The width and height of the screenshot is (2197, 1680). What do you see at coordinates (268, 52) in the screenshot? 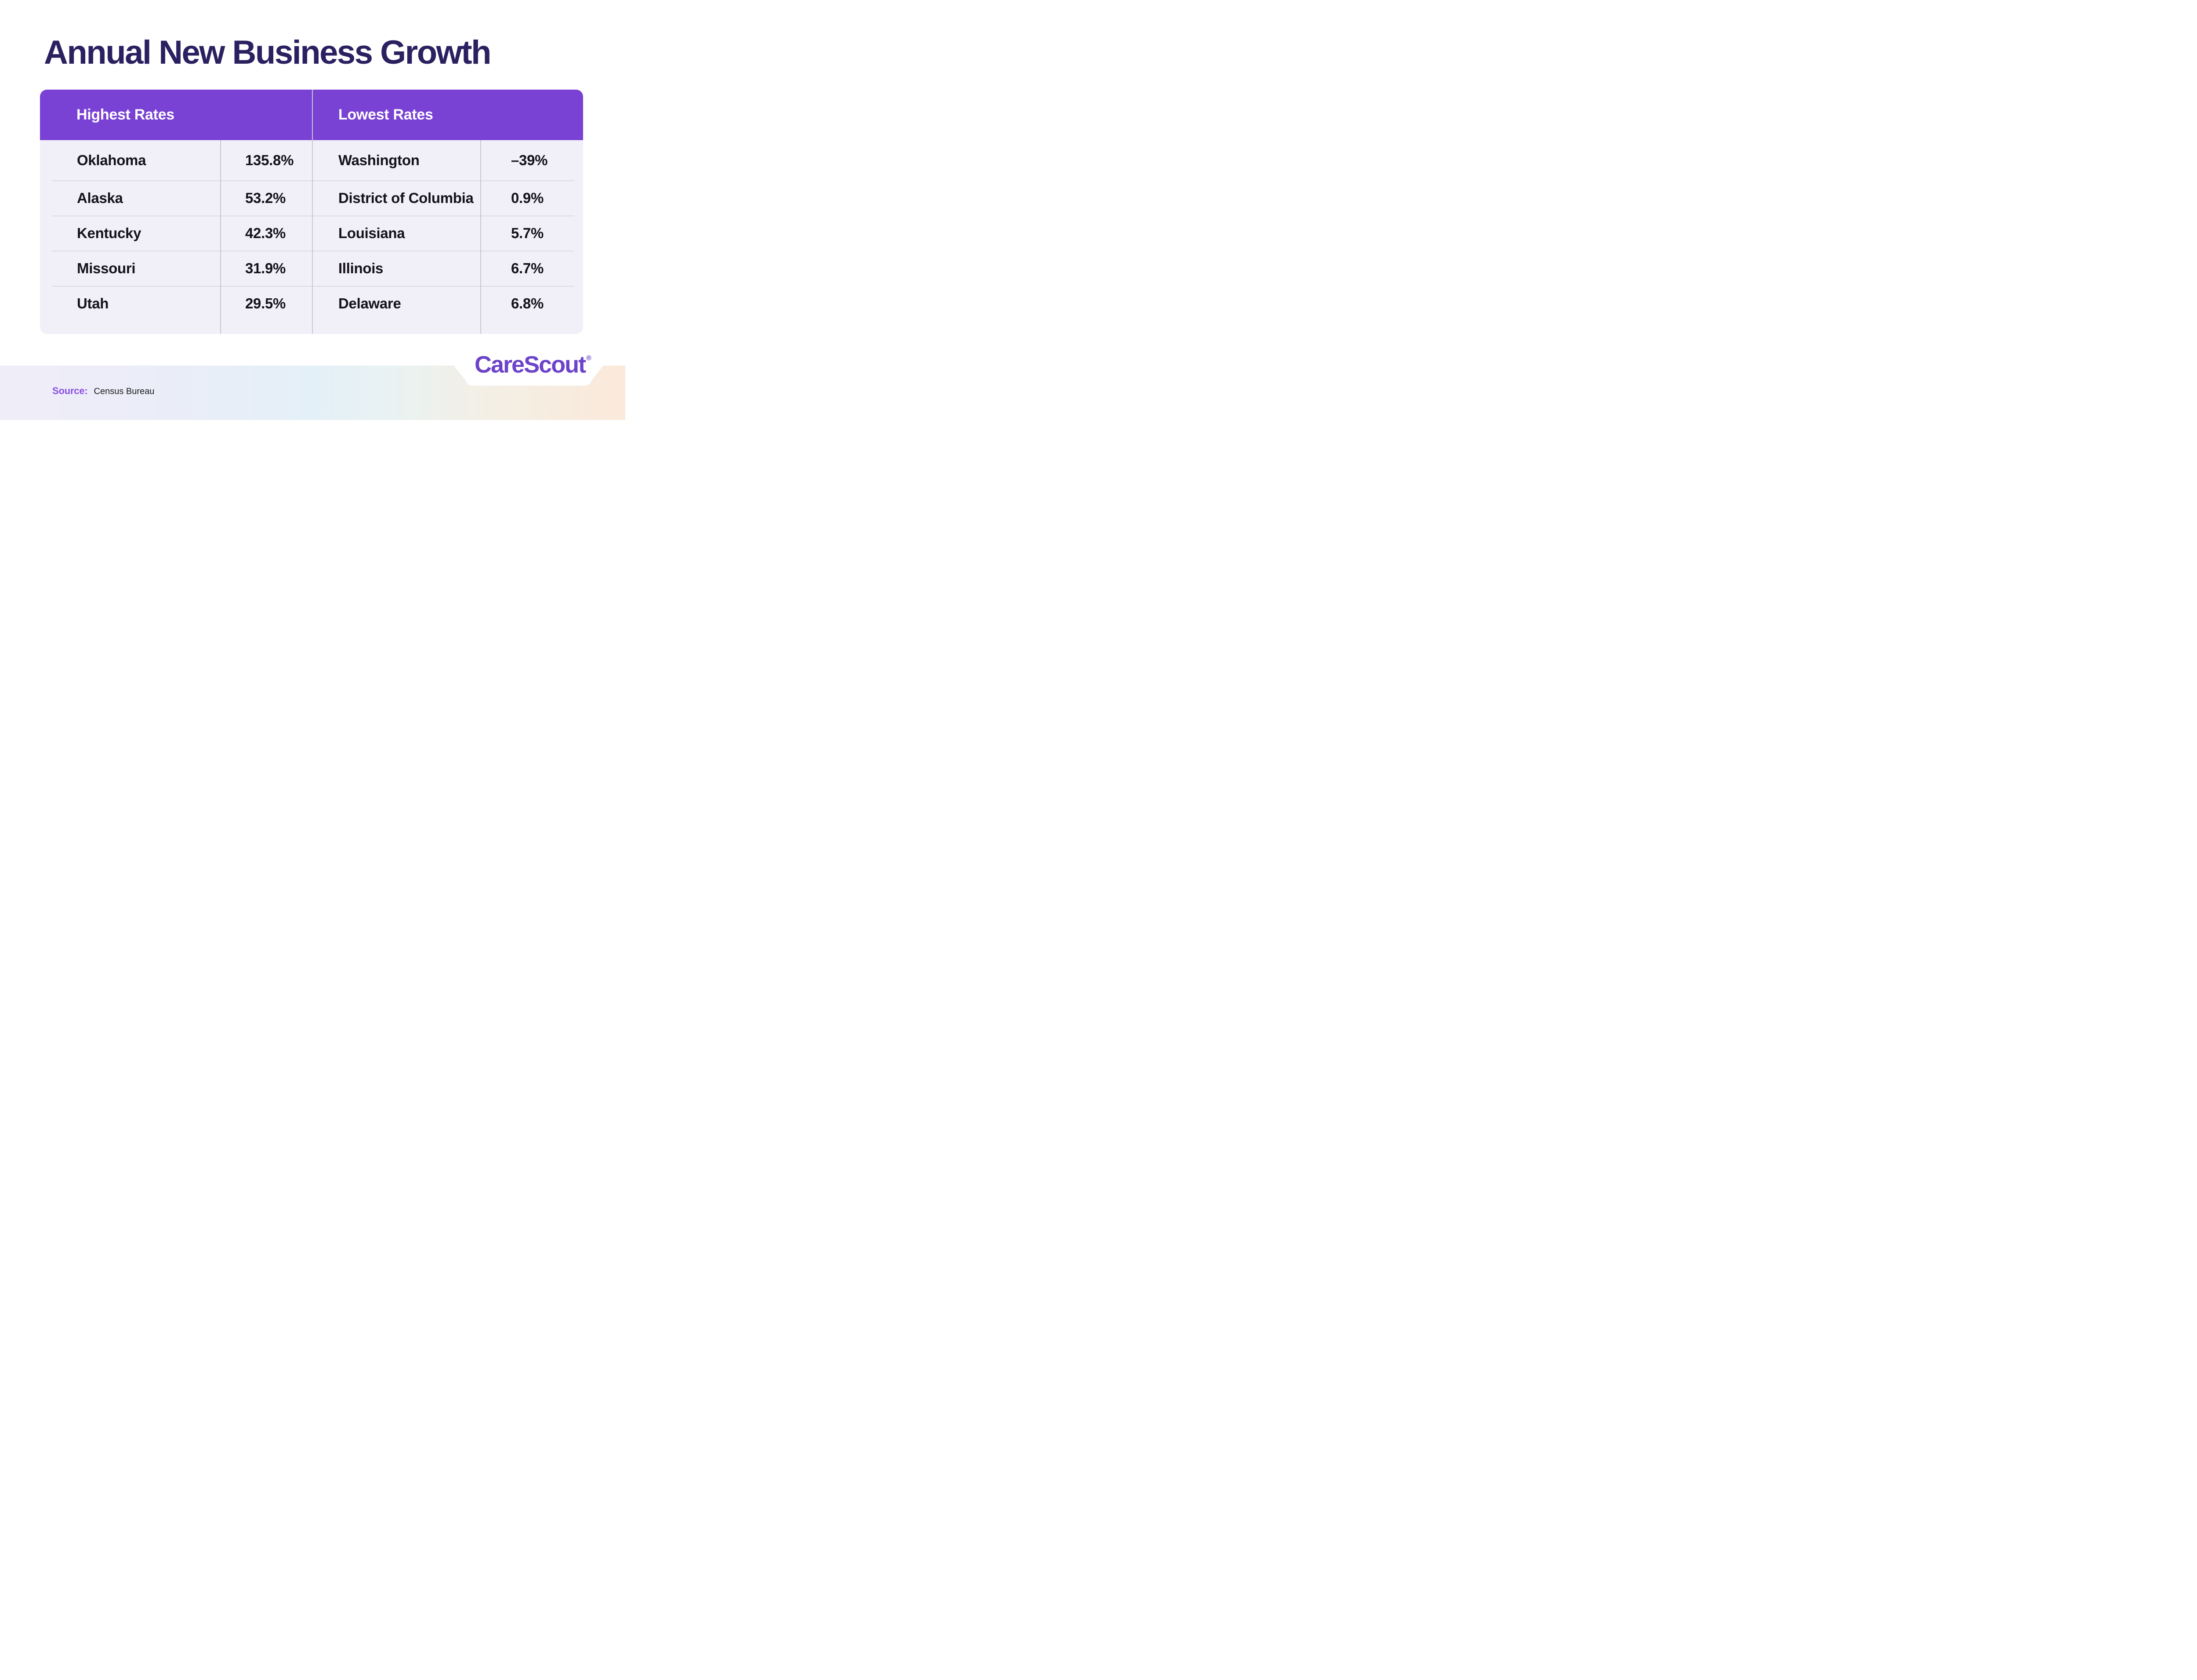
I see `page-title: Annual New Business Growth` at bounding box center [268, 52].